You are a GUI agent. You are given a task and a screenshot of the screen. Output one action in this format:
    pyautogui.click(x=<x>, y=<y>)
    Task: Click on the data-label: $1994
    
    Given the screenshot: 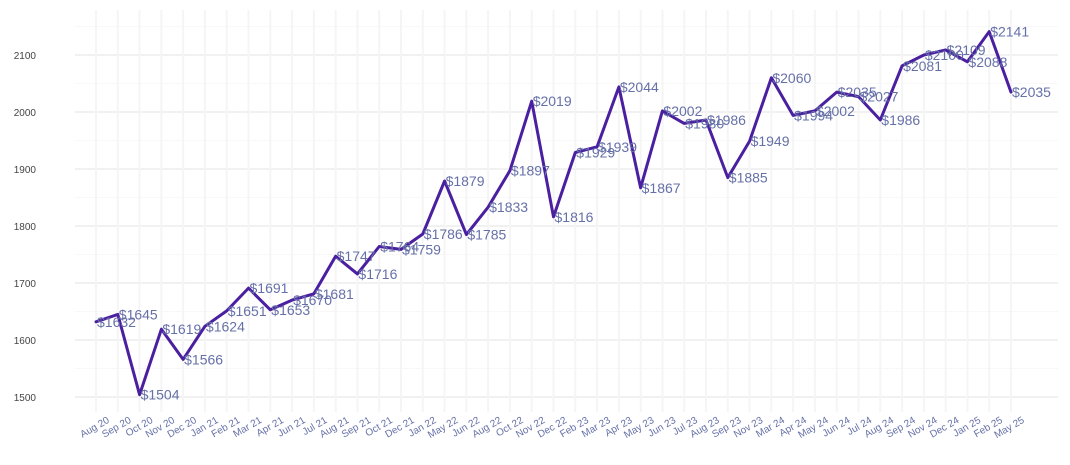 What is the action you would take?
    pyautogui.click(x=813, y=115)
    